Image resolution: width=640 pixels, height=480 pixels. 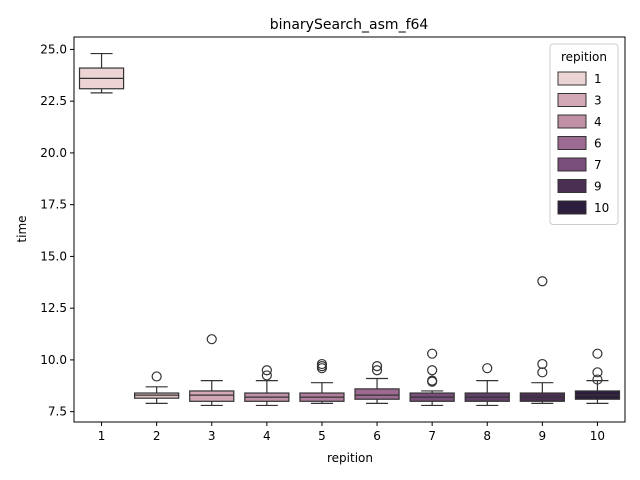 I want to click on legend: repition 1 3 4 6 7 9 10, so click(x=584, y=134).